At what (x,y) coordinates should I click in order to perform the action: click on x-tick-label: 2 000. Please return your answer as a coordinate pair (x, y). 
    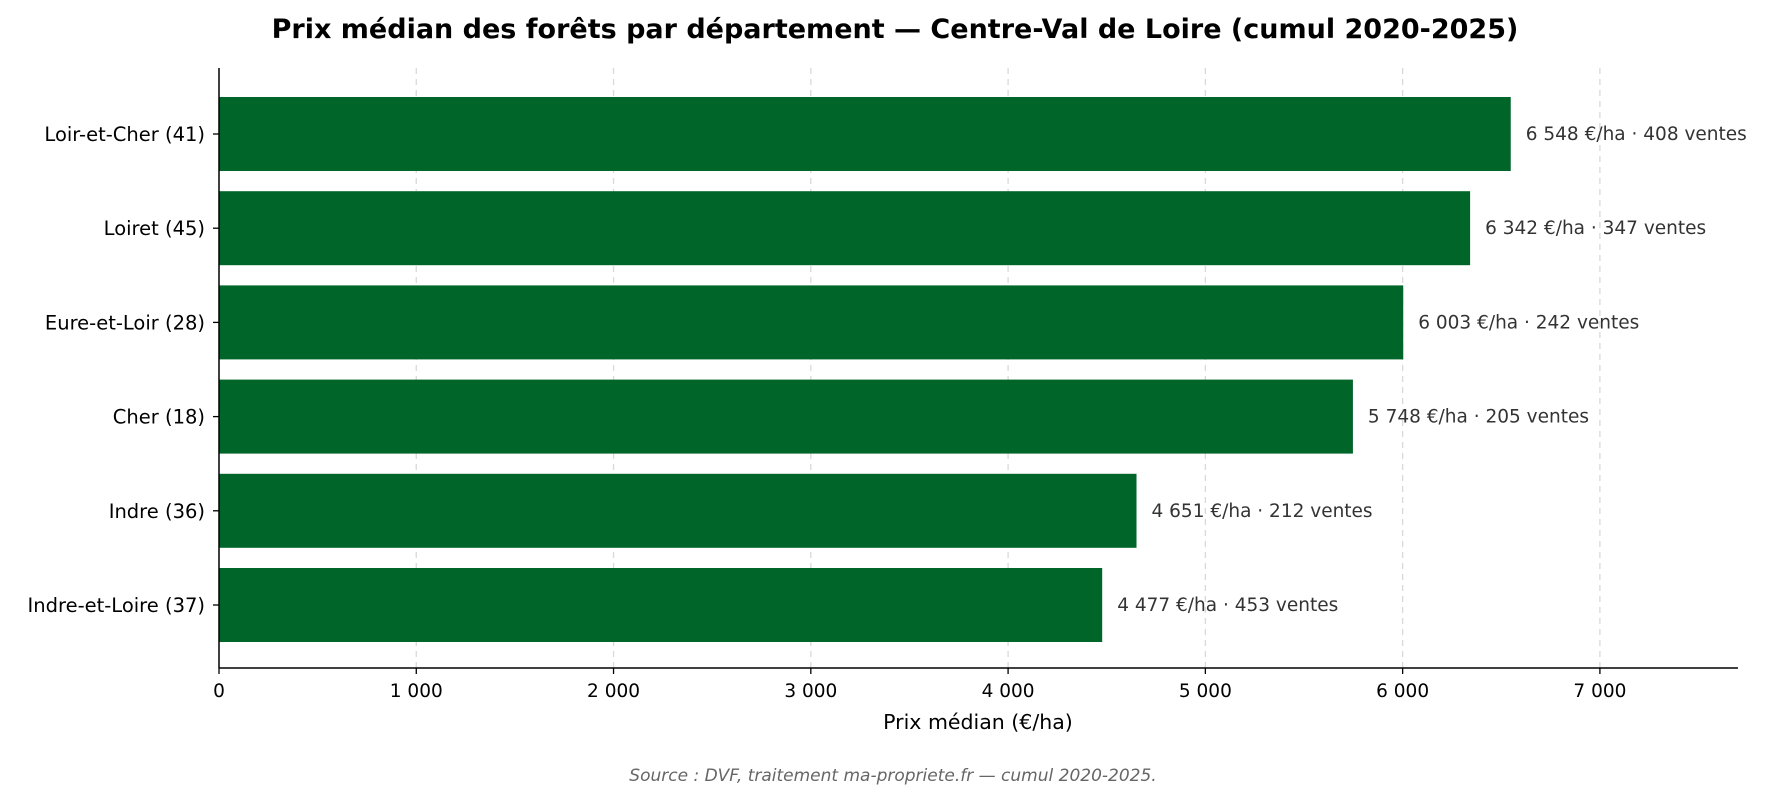
    Looking at the image, I should click on (613, 691).